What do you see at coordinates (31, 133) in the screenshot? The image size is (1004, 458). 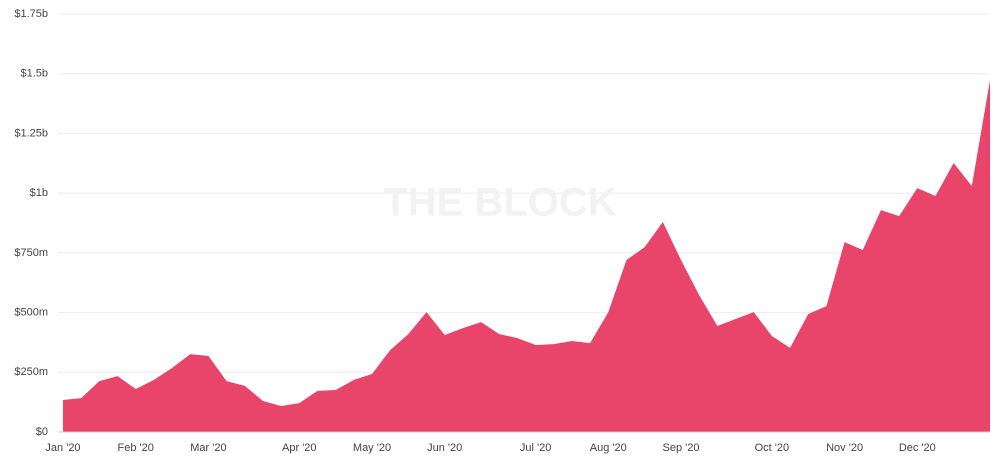 I see `y-tick-label: $1.25b` at bounding box center [31, 133].